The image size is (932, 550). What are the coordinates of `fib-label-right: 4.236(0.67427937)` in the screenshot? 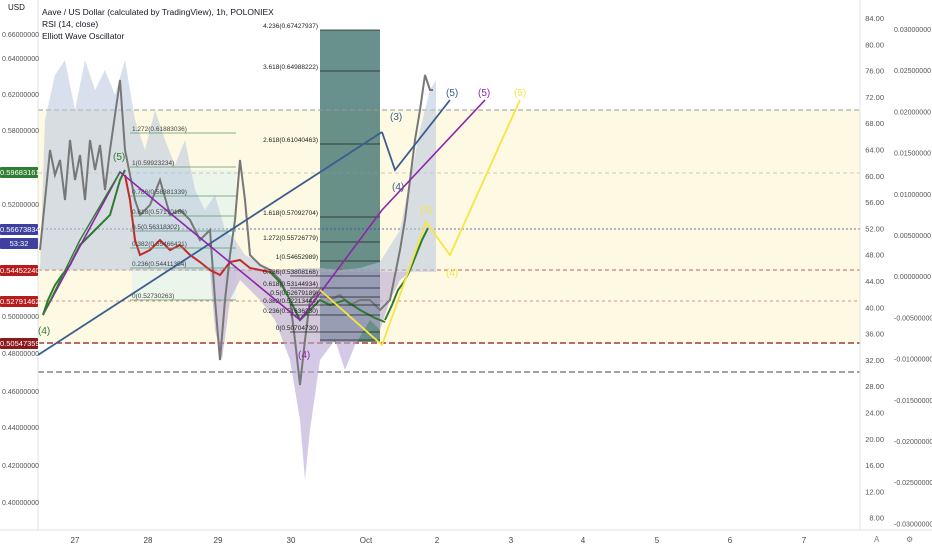 It's located at (290, 26).